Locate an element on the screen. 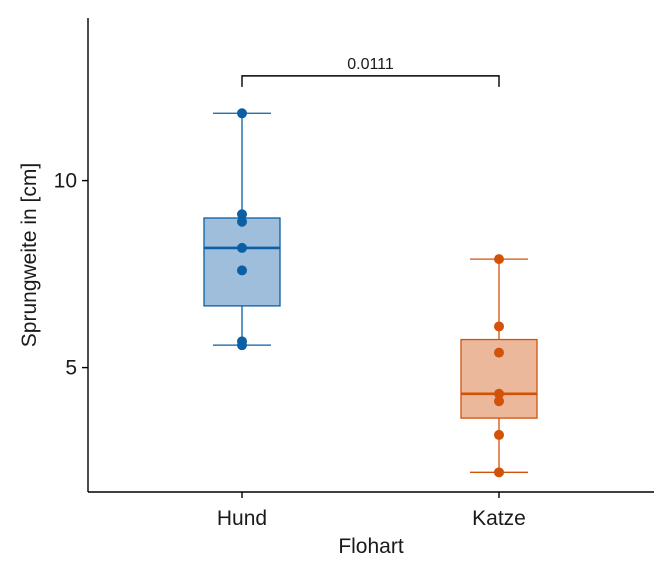  p-value-label: 0.0111 is located at coordinates (370, 64).